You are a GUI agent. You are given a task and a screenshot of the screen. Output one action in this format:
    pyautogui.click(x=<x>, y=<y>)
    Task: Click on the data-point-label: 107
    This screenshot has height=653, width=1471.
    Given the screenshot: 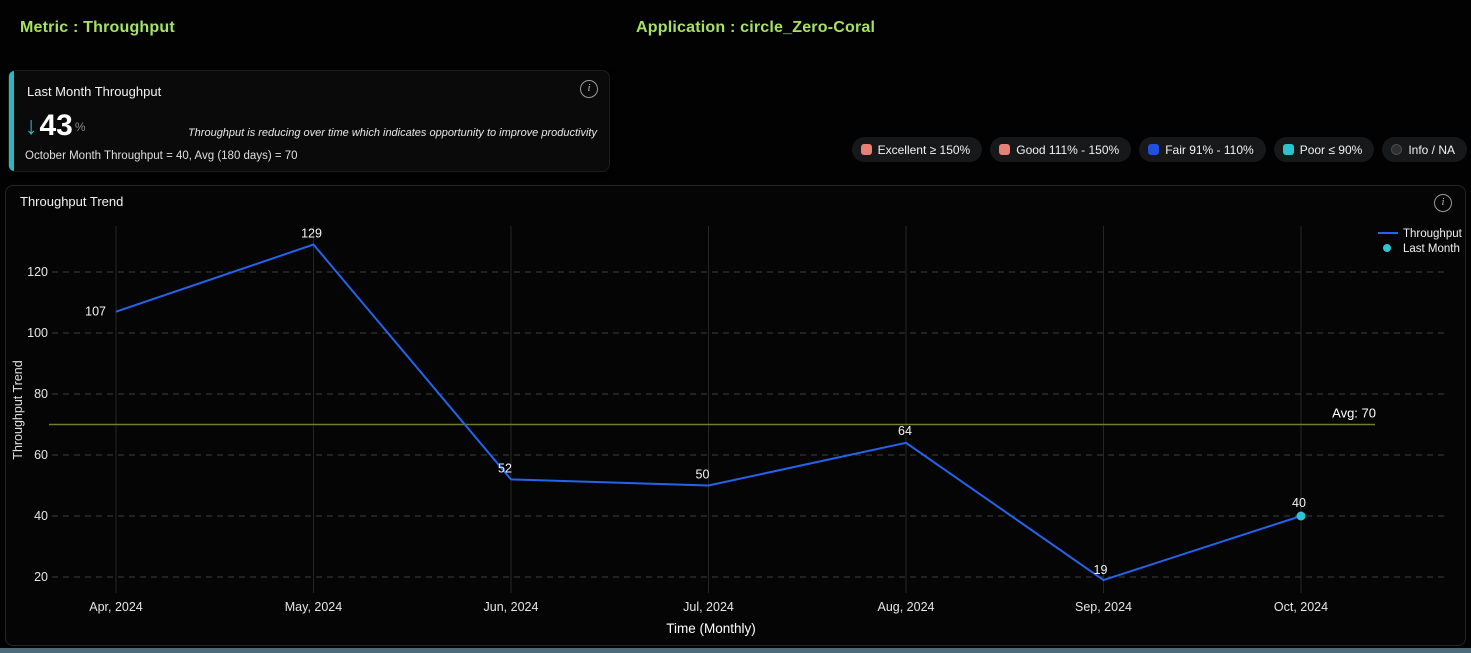 What is the action you would take?
    pyautogui.click(x=95, y=312)
    